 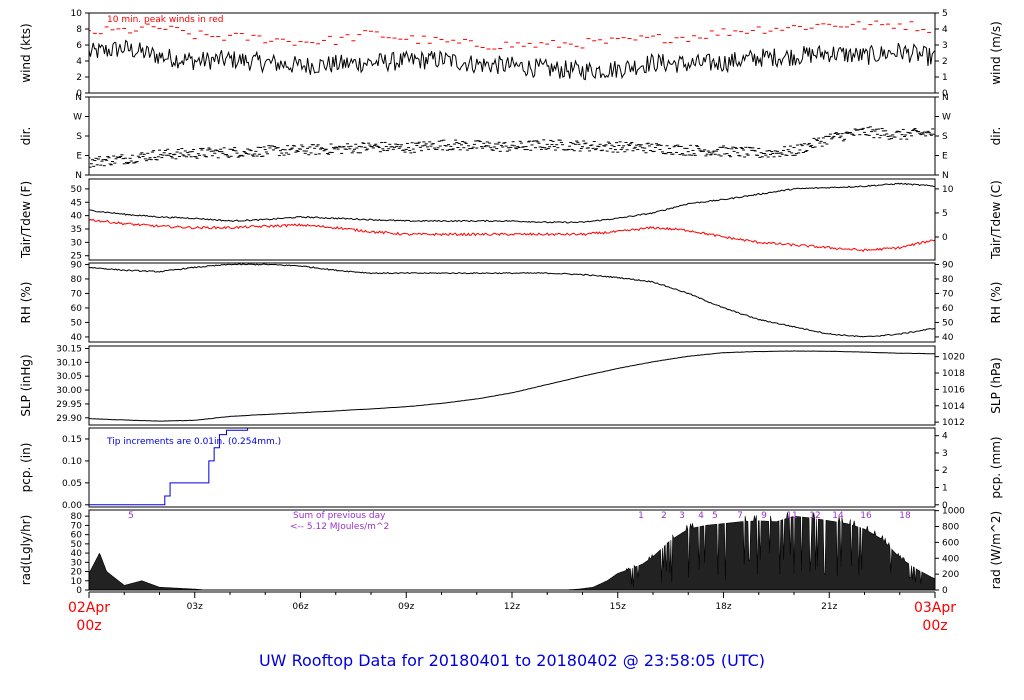 What do you see at coordinates (193, 442) in the screenshot?
I see `precip-annotation: Tip increments are 0.01in. (0.254mm.)` at bounding box center [193, 442].